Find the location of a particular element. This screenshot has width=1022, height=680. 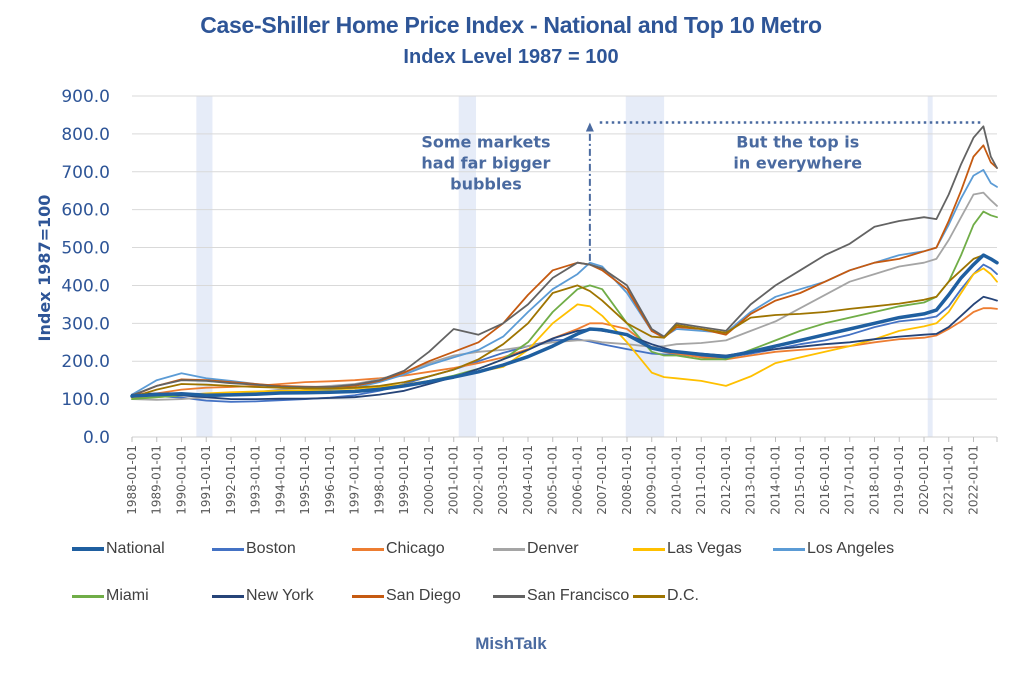

annotation-text: had far bigger is located at coordinates (485, 162).